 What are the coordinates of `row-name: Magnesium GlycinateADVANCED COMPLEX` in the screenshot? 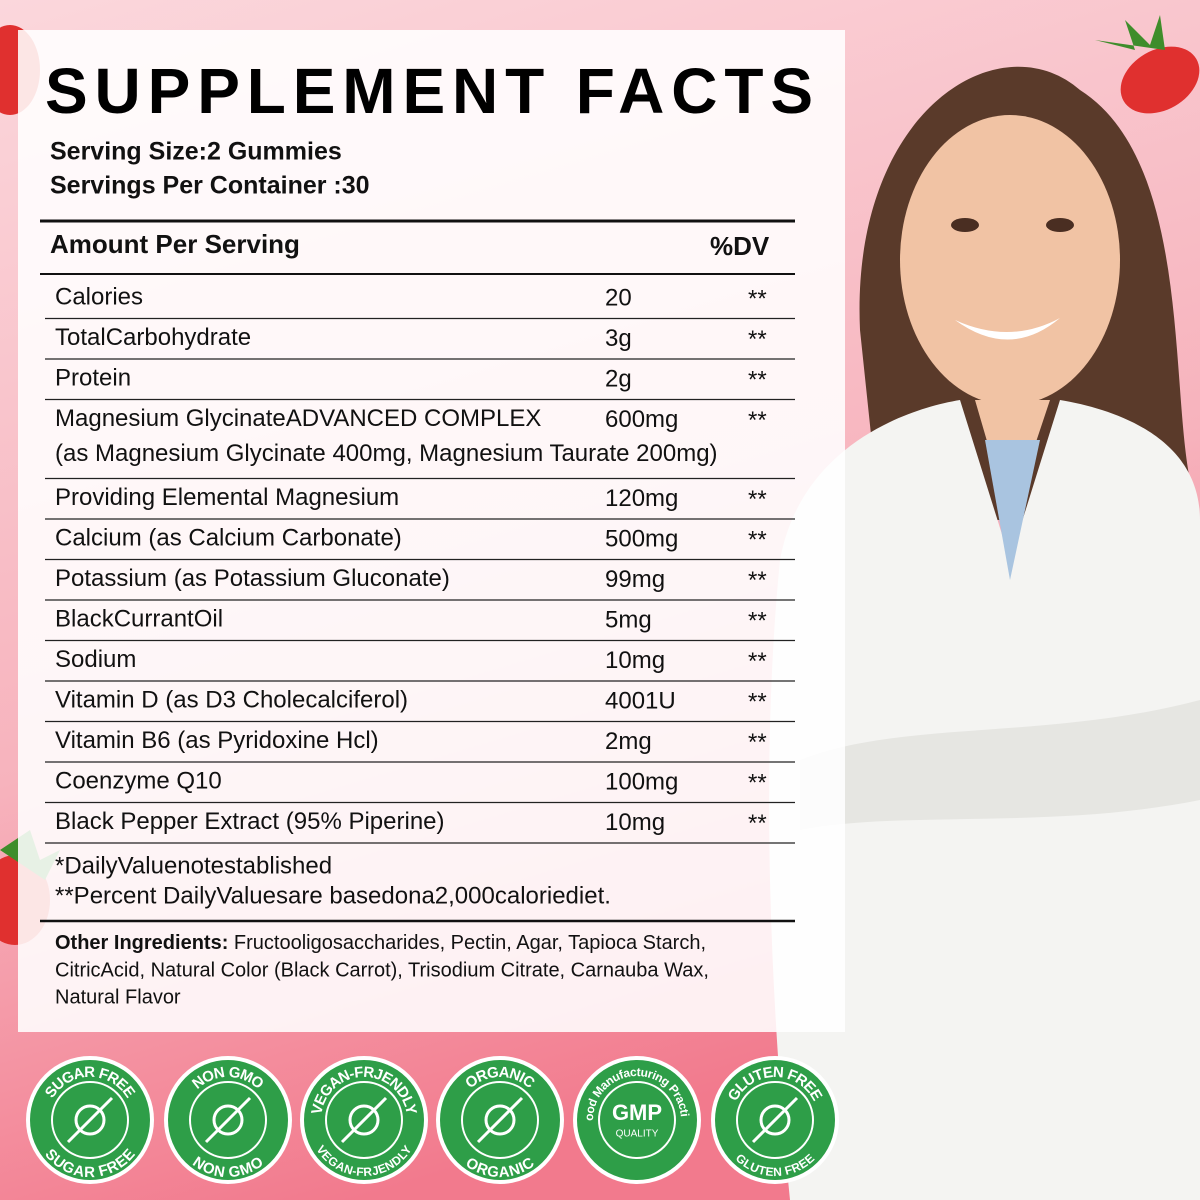 It's located at (298, 418).